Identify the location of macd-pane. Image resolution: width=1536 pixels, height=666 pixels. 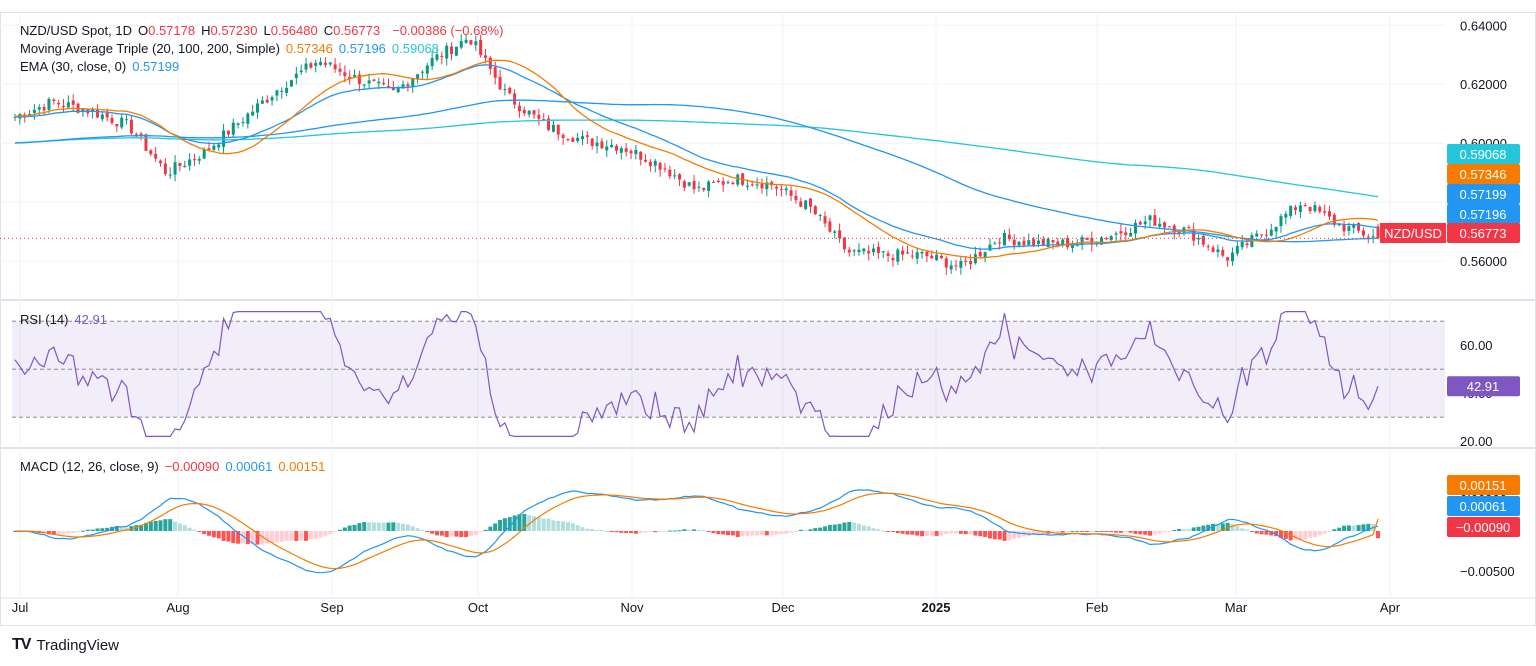
(696, 531).